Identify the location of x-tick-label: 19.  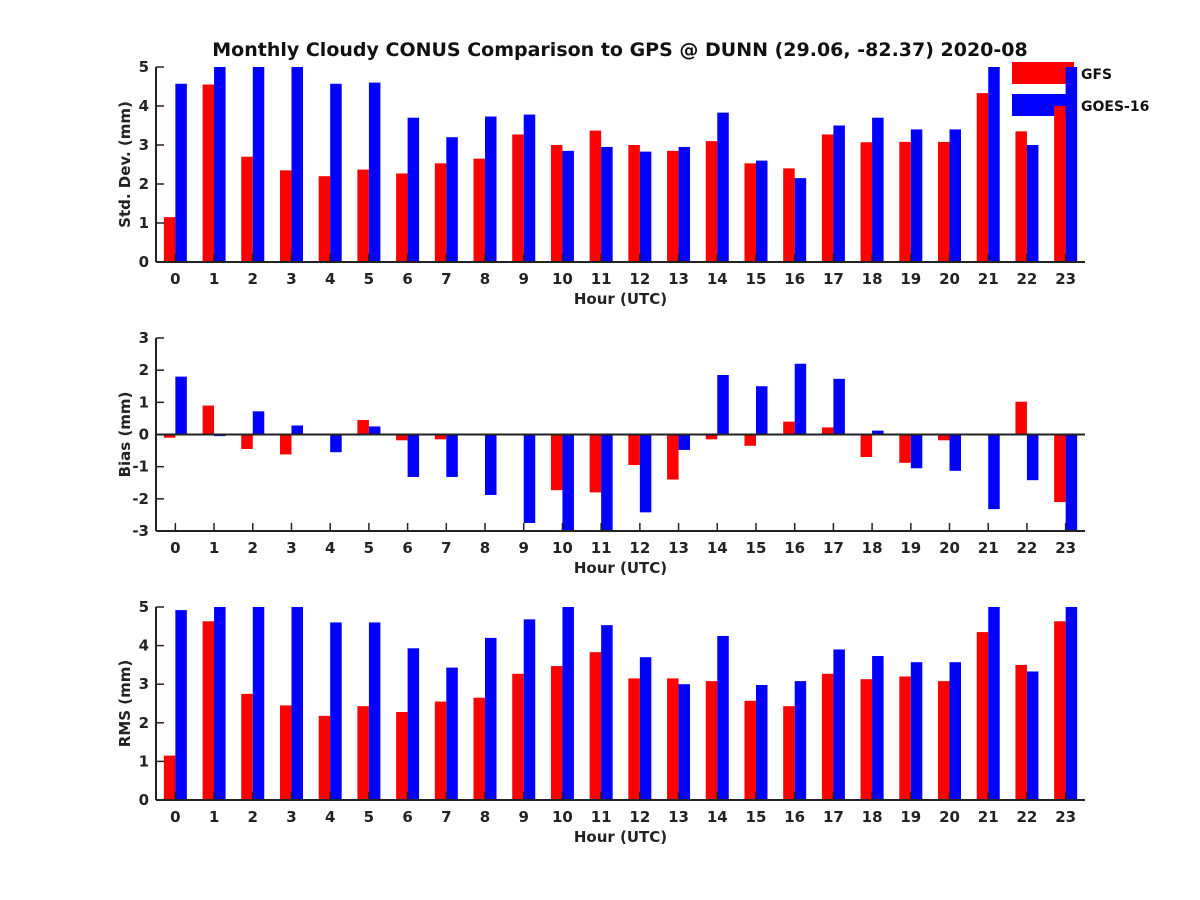
(910, 548).